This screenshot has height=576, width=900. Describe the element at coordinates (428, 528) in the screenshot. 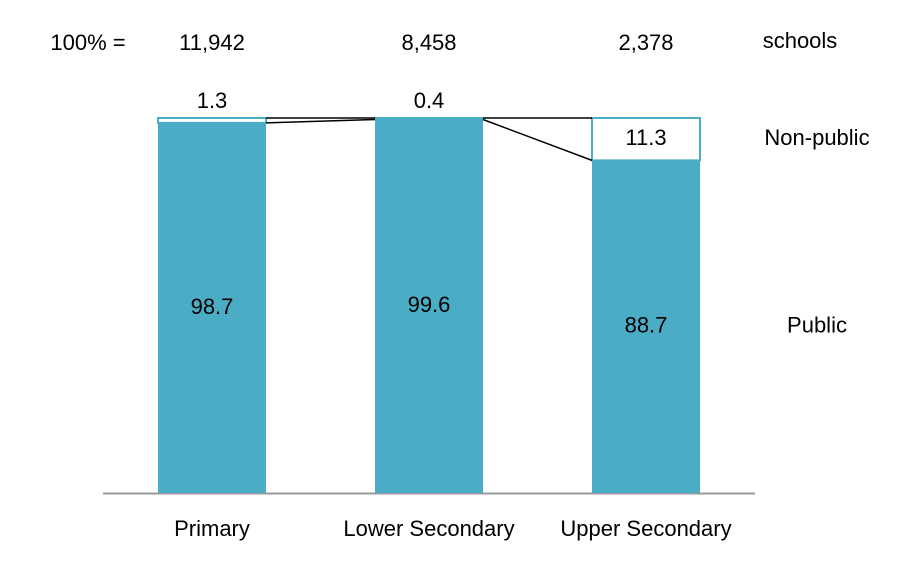

I see `x-tick-label: Lower Secondary` at that location.